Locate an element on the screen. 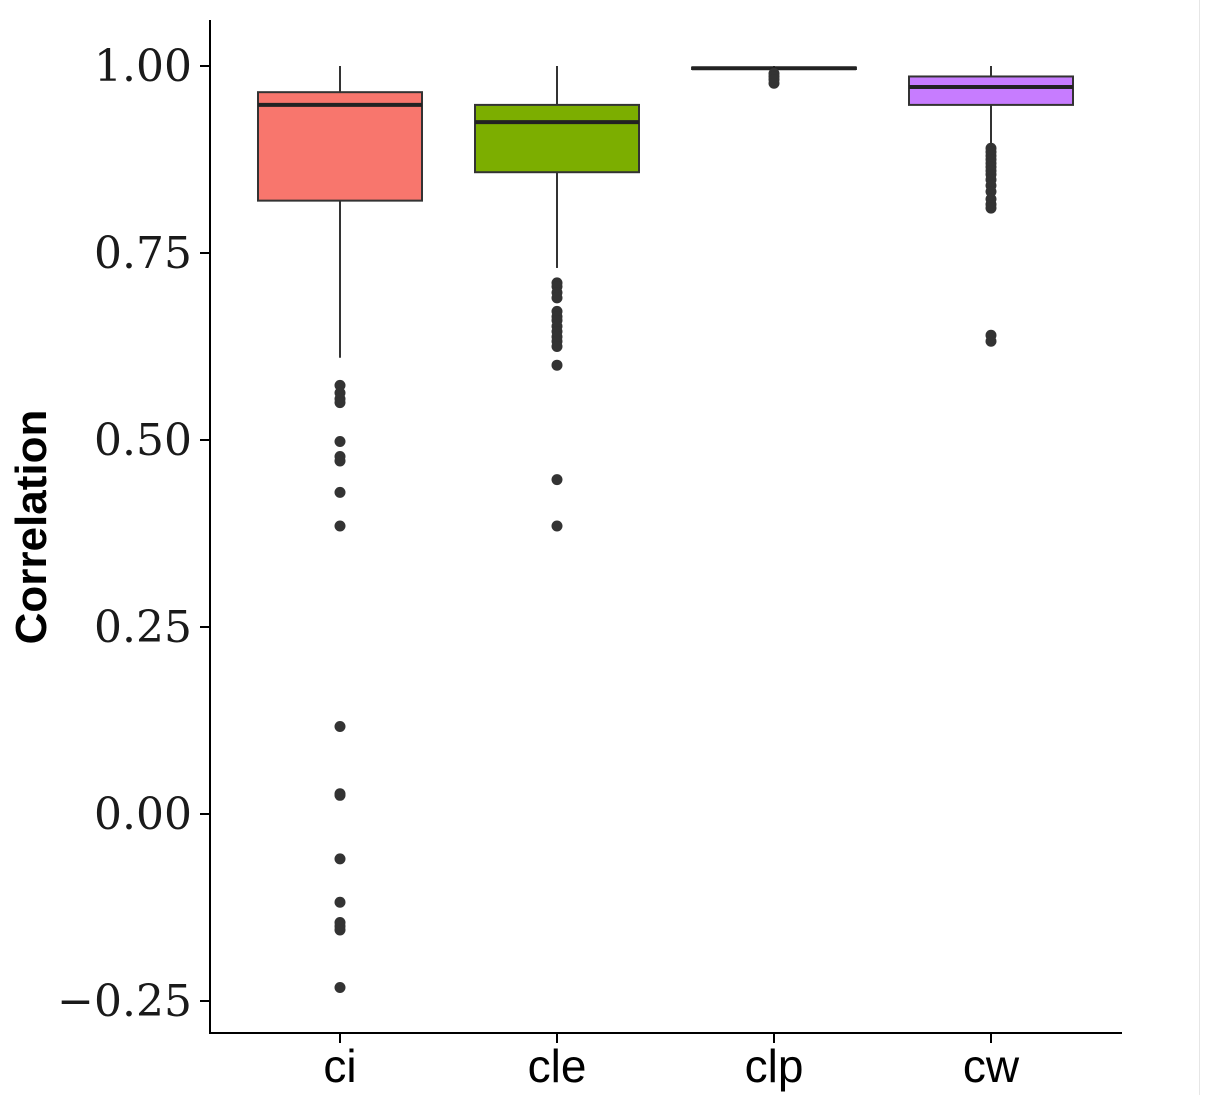 This screenshot has width=1206, height=1095. x-tick-label: cle is located at coordinates (557, 1066).